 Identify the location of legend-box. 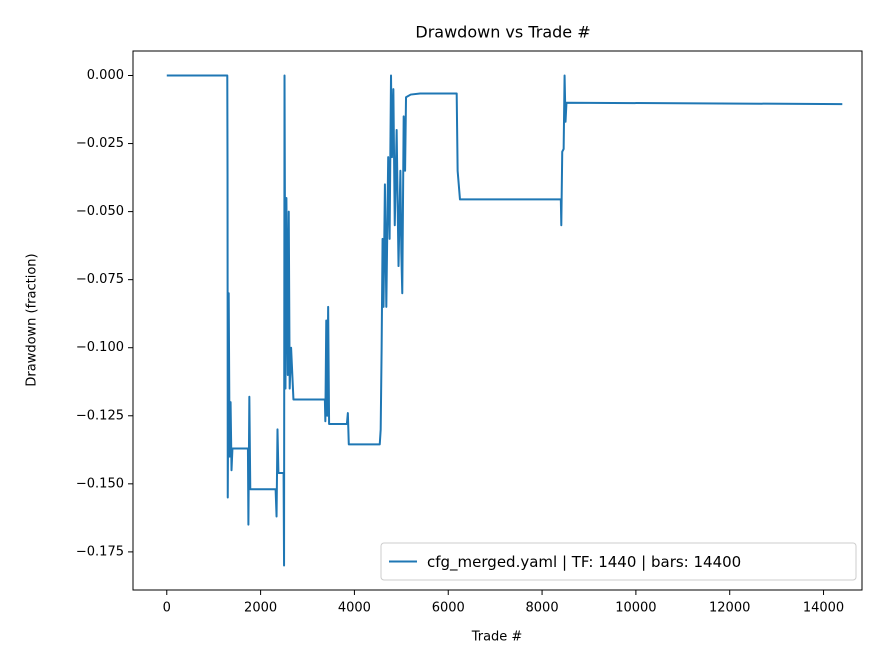
(618, 561).